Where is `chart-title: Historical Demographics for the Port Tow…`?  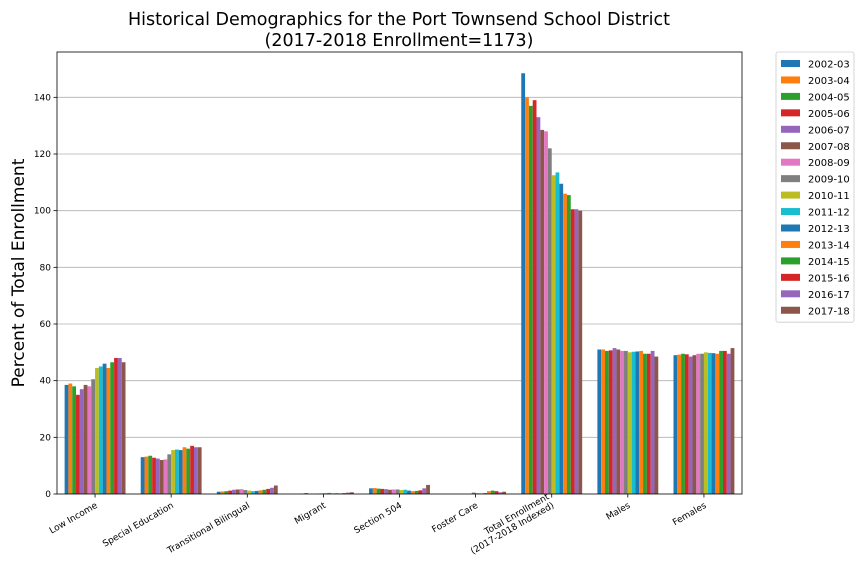
chart-title: Historical Demographics for the Port Tow… is located at coordinates (399, 20).